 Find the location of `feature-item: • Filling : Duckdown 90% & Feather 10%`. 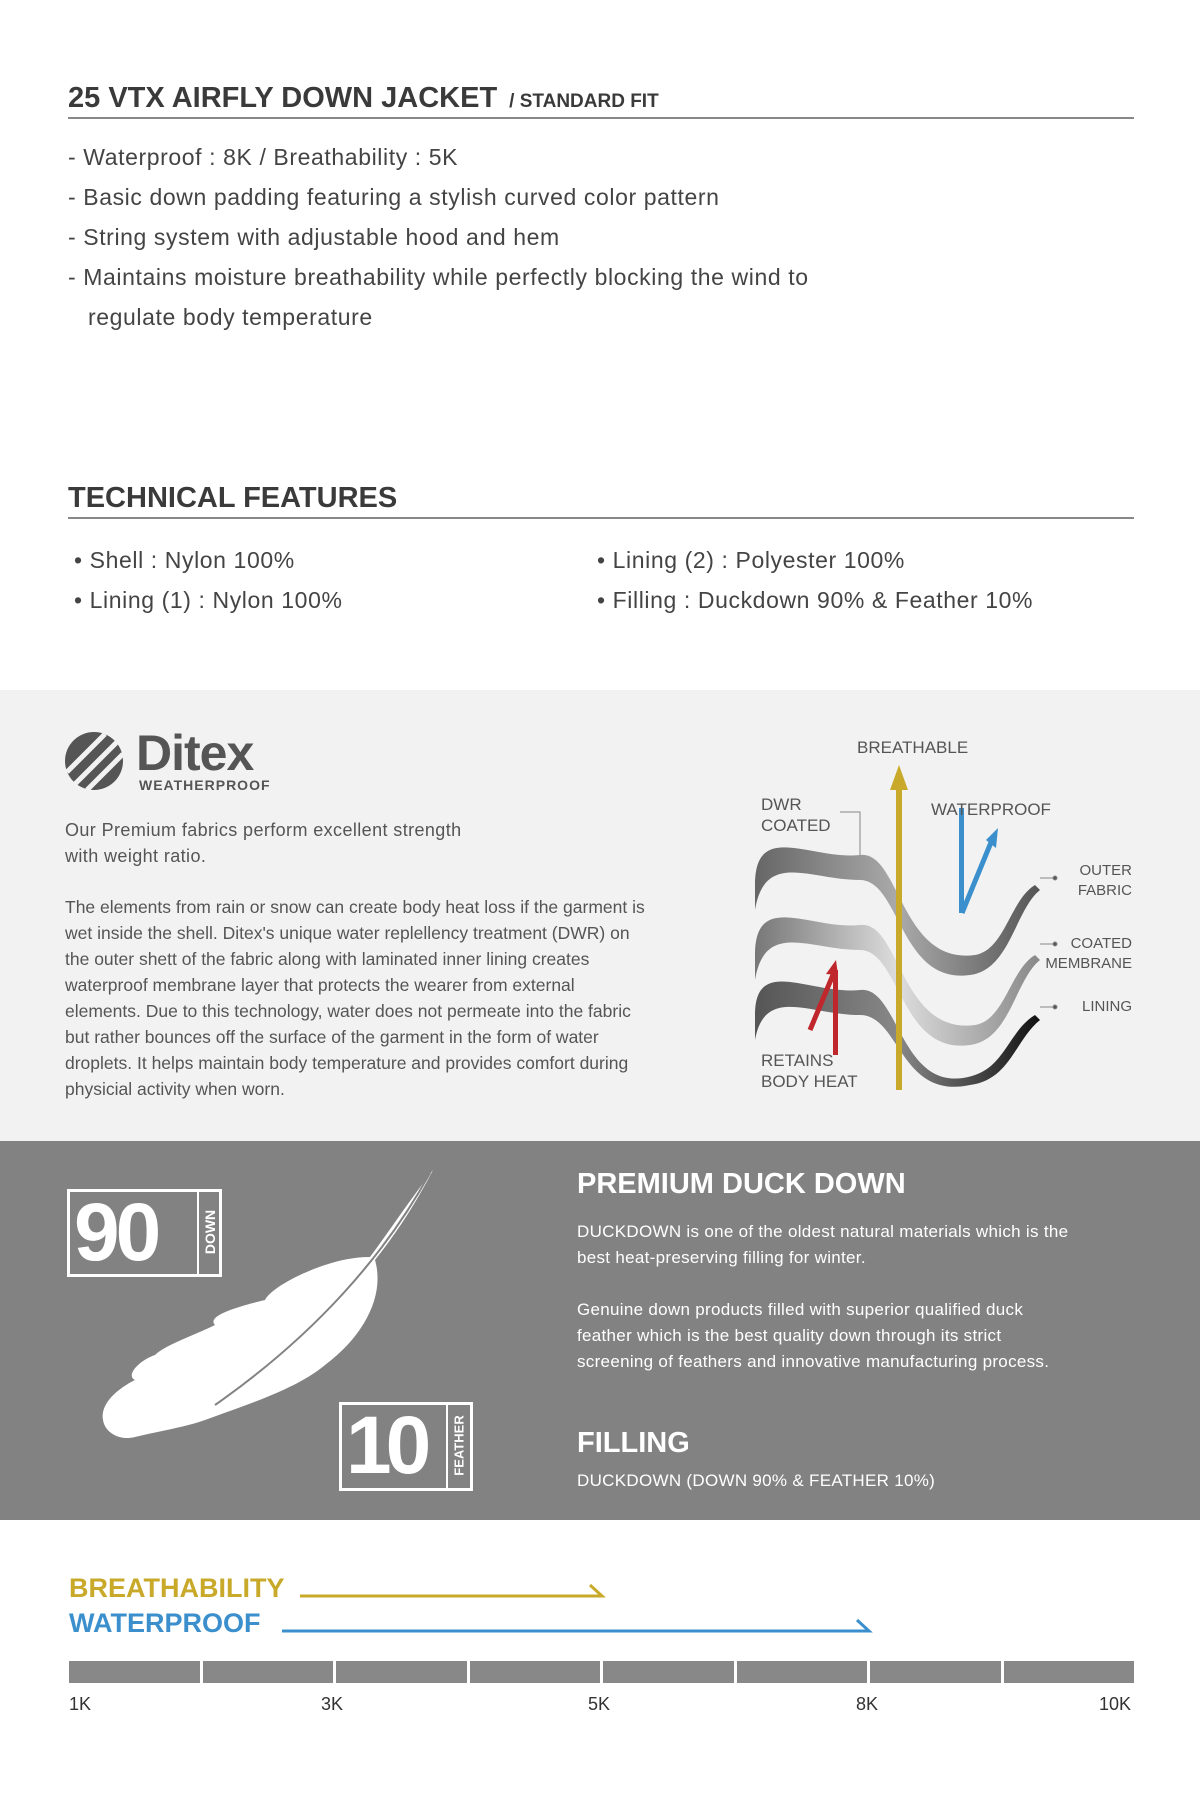

feature-item: • Filling : Duckdown 90% & Feather 10% is located at coordinates (815, 600).